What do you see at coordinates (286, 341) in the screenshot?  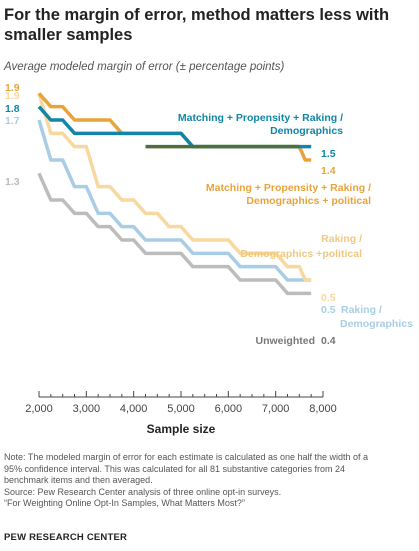 I see `series-name-label: Unweighted` at bounding box center [286, 341].